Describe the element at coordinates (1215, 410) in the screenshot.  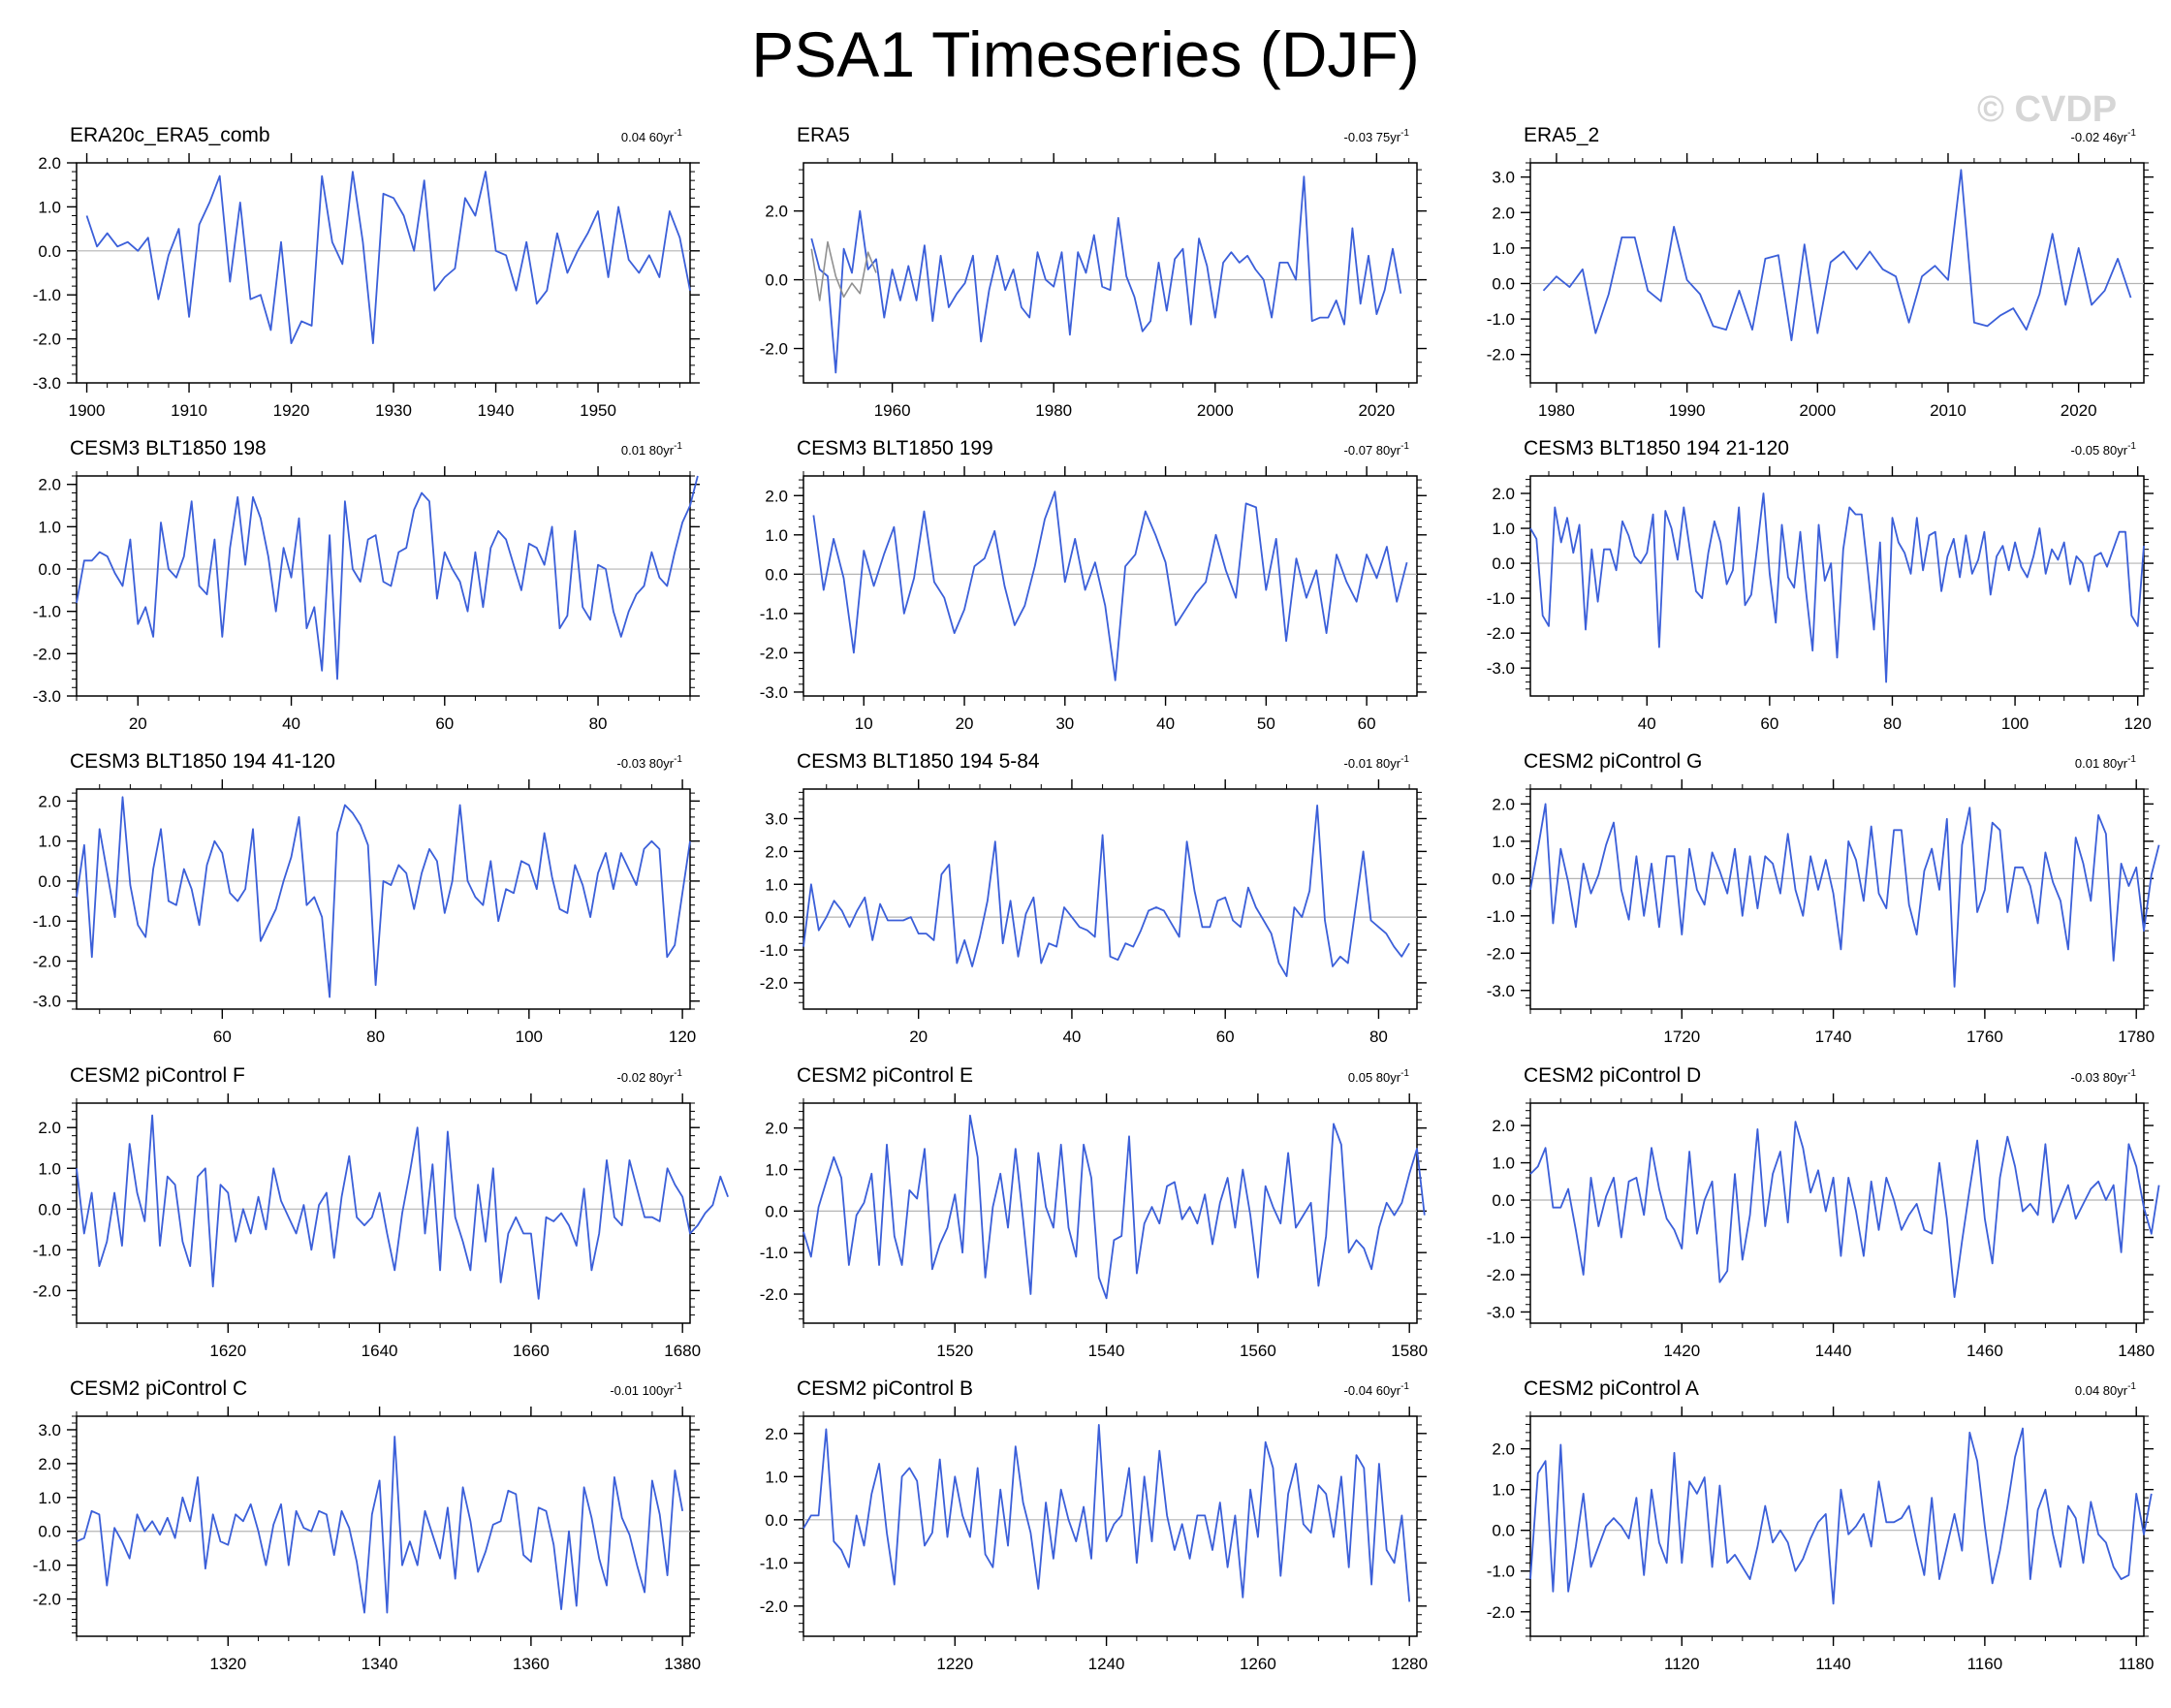
I see `x-tick-label: 2000` at that location.